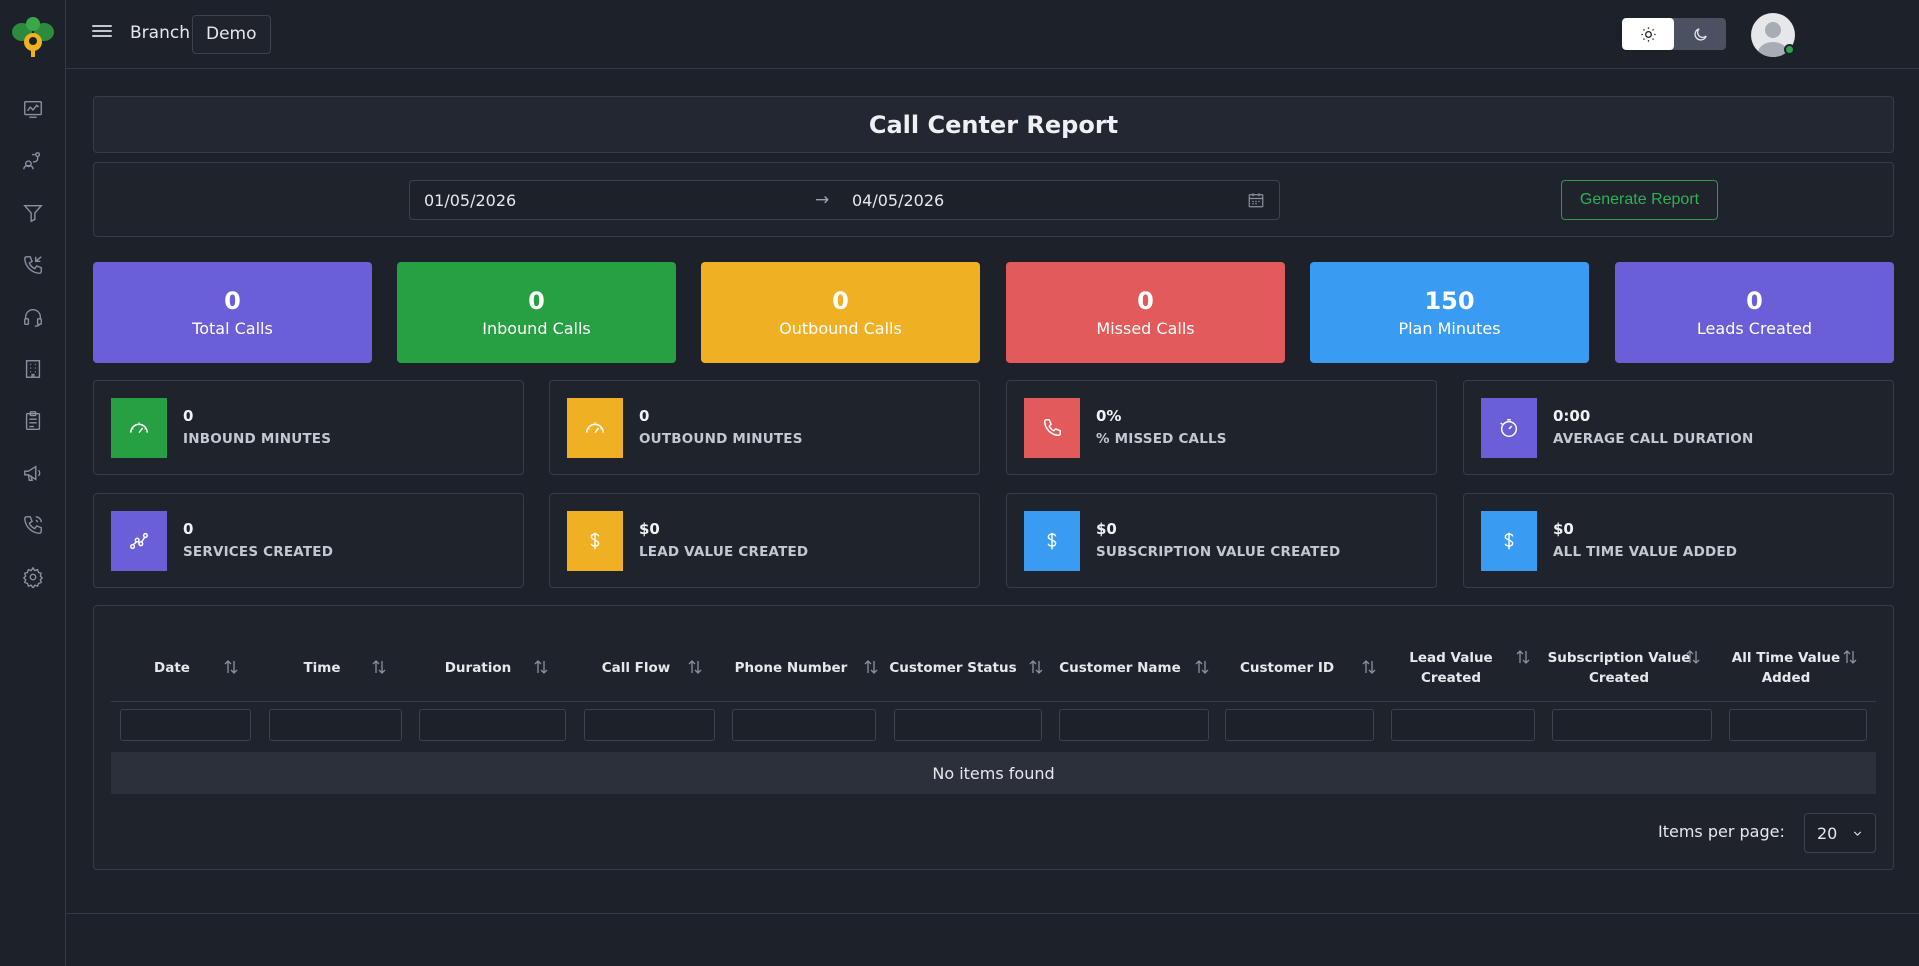 The width and height of the screenshot is (1919, 966). I want to click on items-per-page-value: 20, so click(1827, 833).